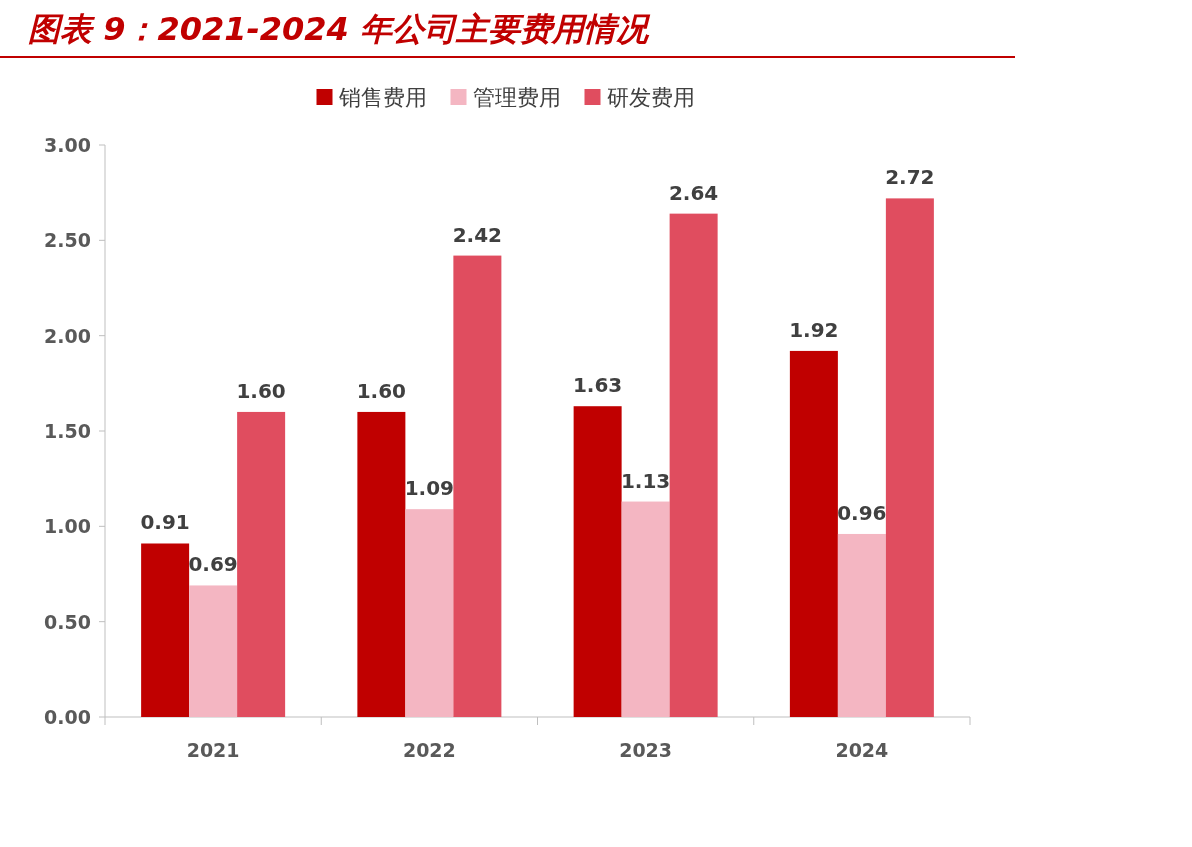 This screenshot has width=1192, height=847. What do you see at coordinates (597, 385) in the screenshot?
I see `data-label: 1.63` at bounding box center [597, 385].